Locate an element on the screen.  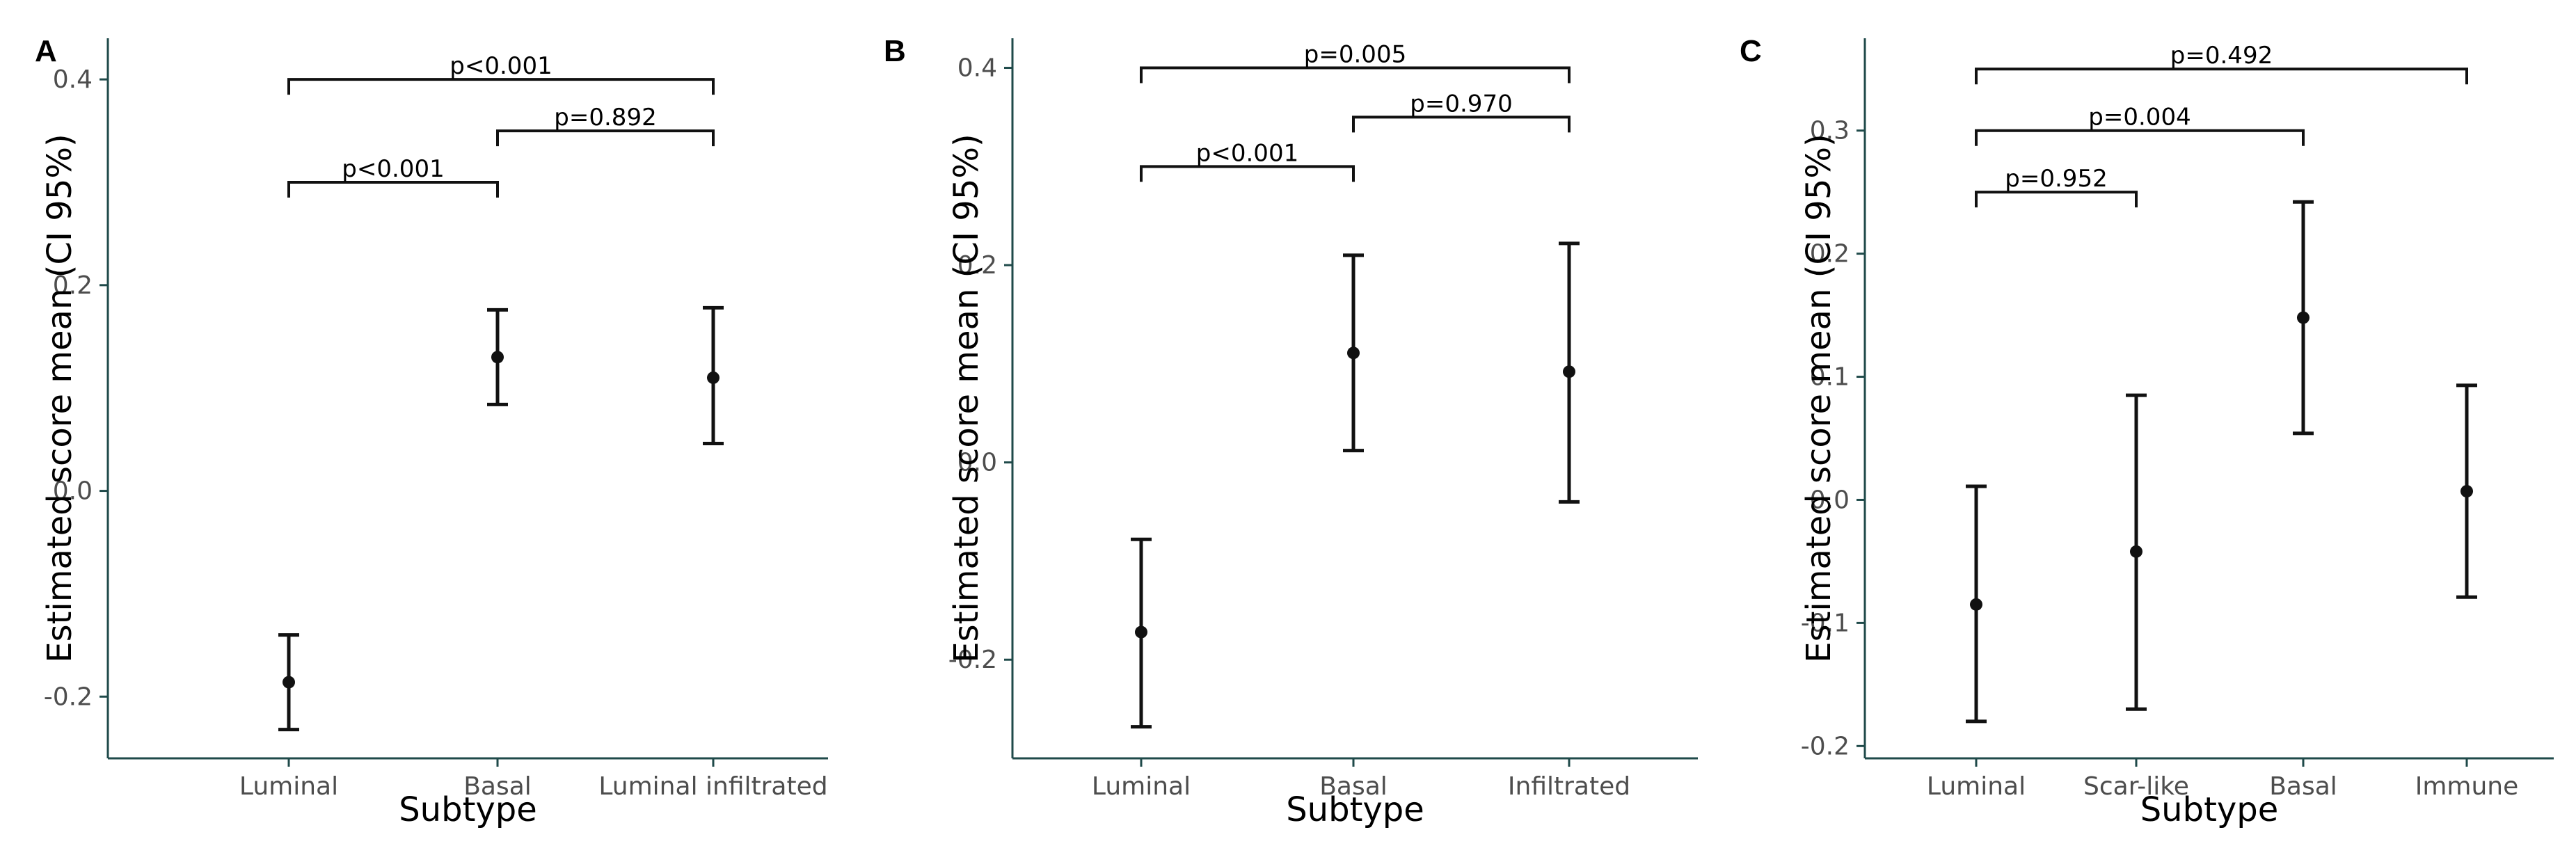
p-value-label: p=0.005 is located at coordinates (1355, 55).